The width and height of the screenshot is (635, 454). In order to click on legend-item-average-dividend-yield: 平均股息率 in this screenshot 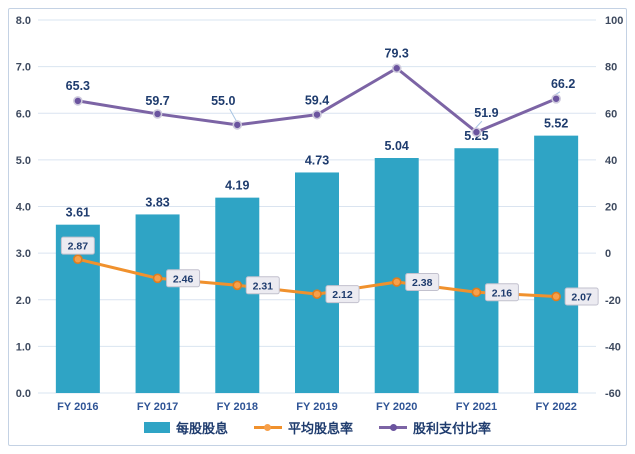, I will do `click(303, 427)`.